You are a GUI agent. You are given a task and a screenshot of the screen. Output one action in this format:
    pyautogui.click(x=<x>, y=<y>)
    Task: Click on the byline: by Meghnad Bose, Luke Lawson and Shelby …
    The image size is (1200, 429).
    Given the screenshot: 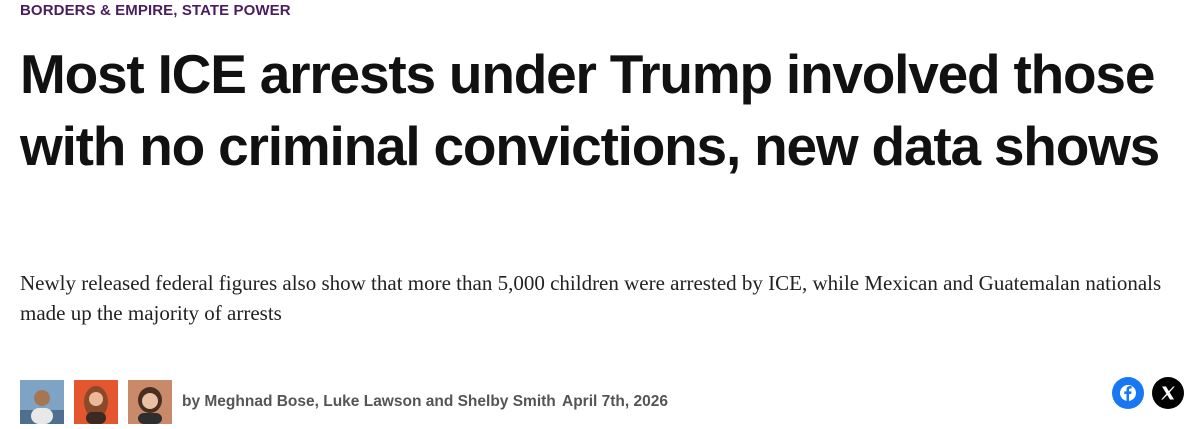 What is the action you would take?
    pyautogui.click(x=369, y=401)
    